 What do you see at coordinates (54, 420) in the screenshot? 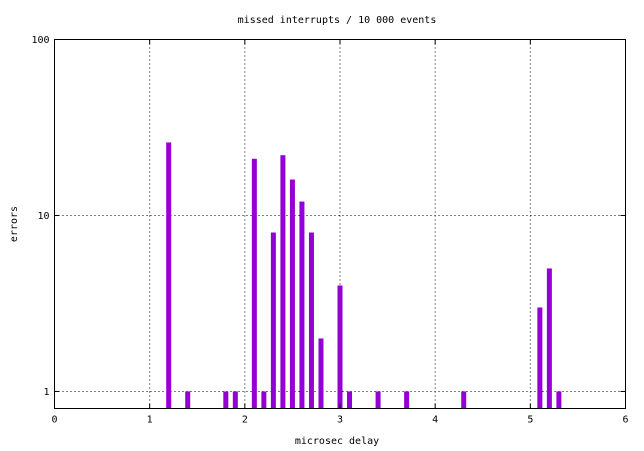
I see `x-tick-label: 0` at bounding box center [54, 420].